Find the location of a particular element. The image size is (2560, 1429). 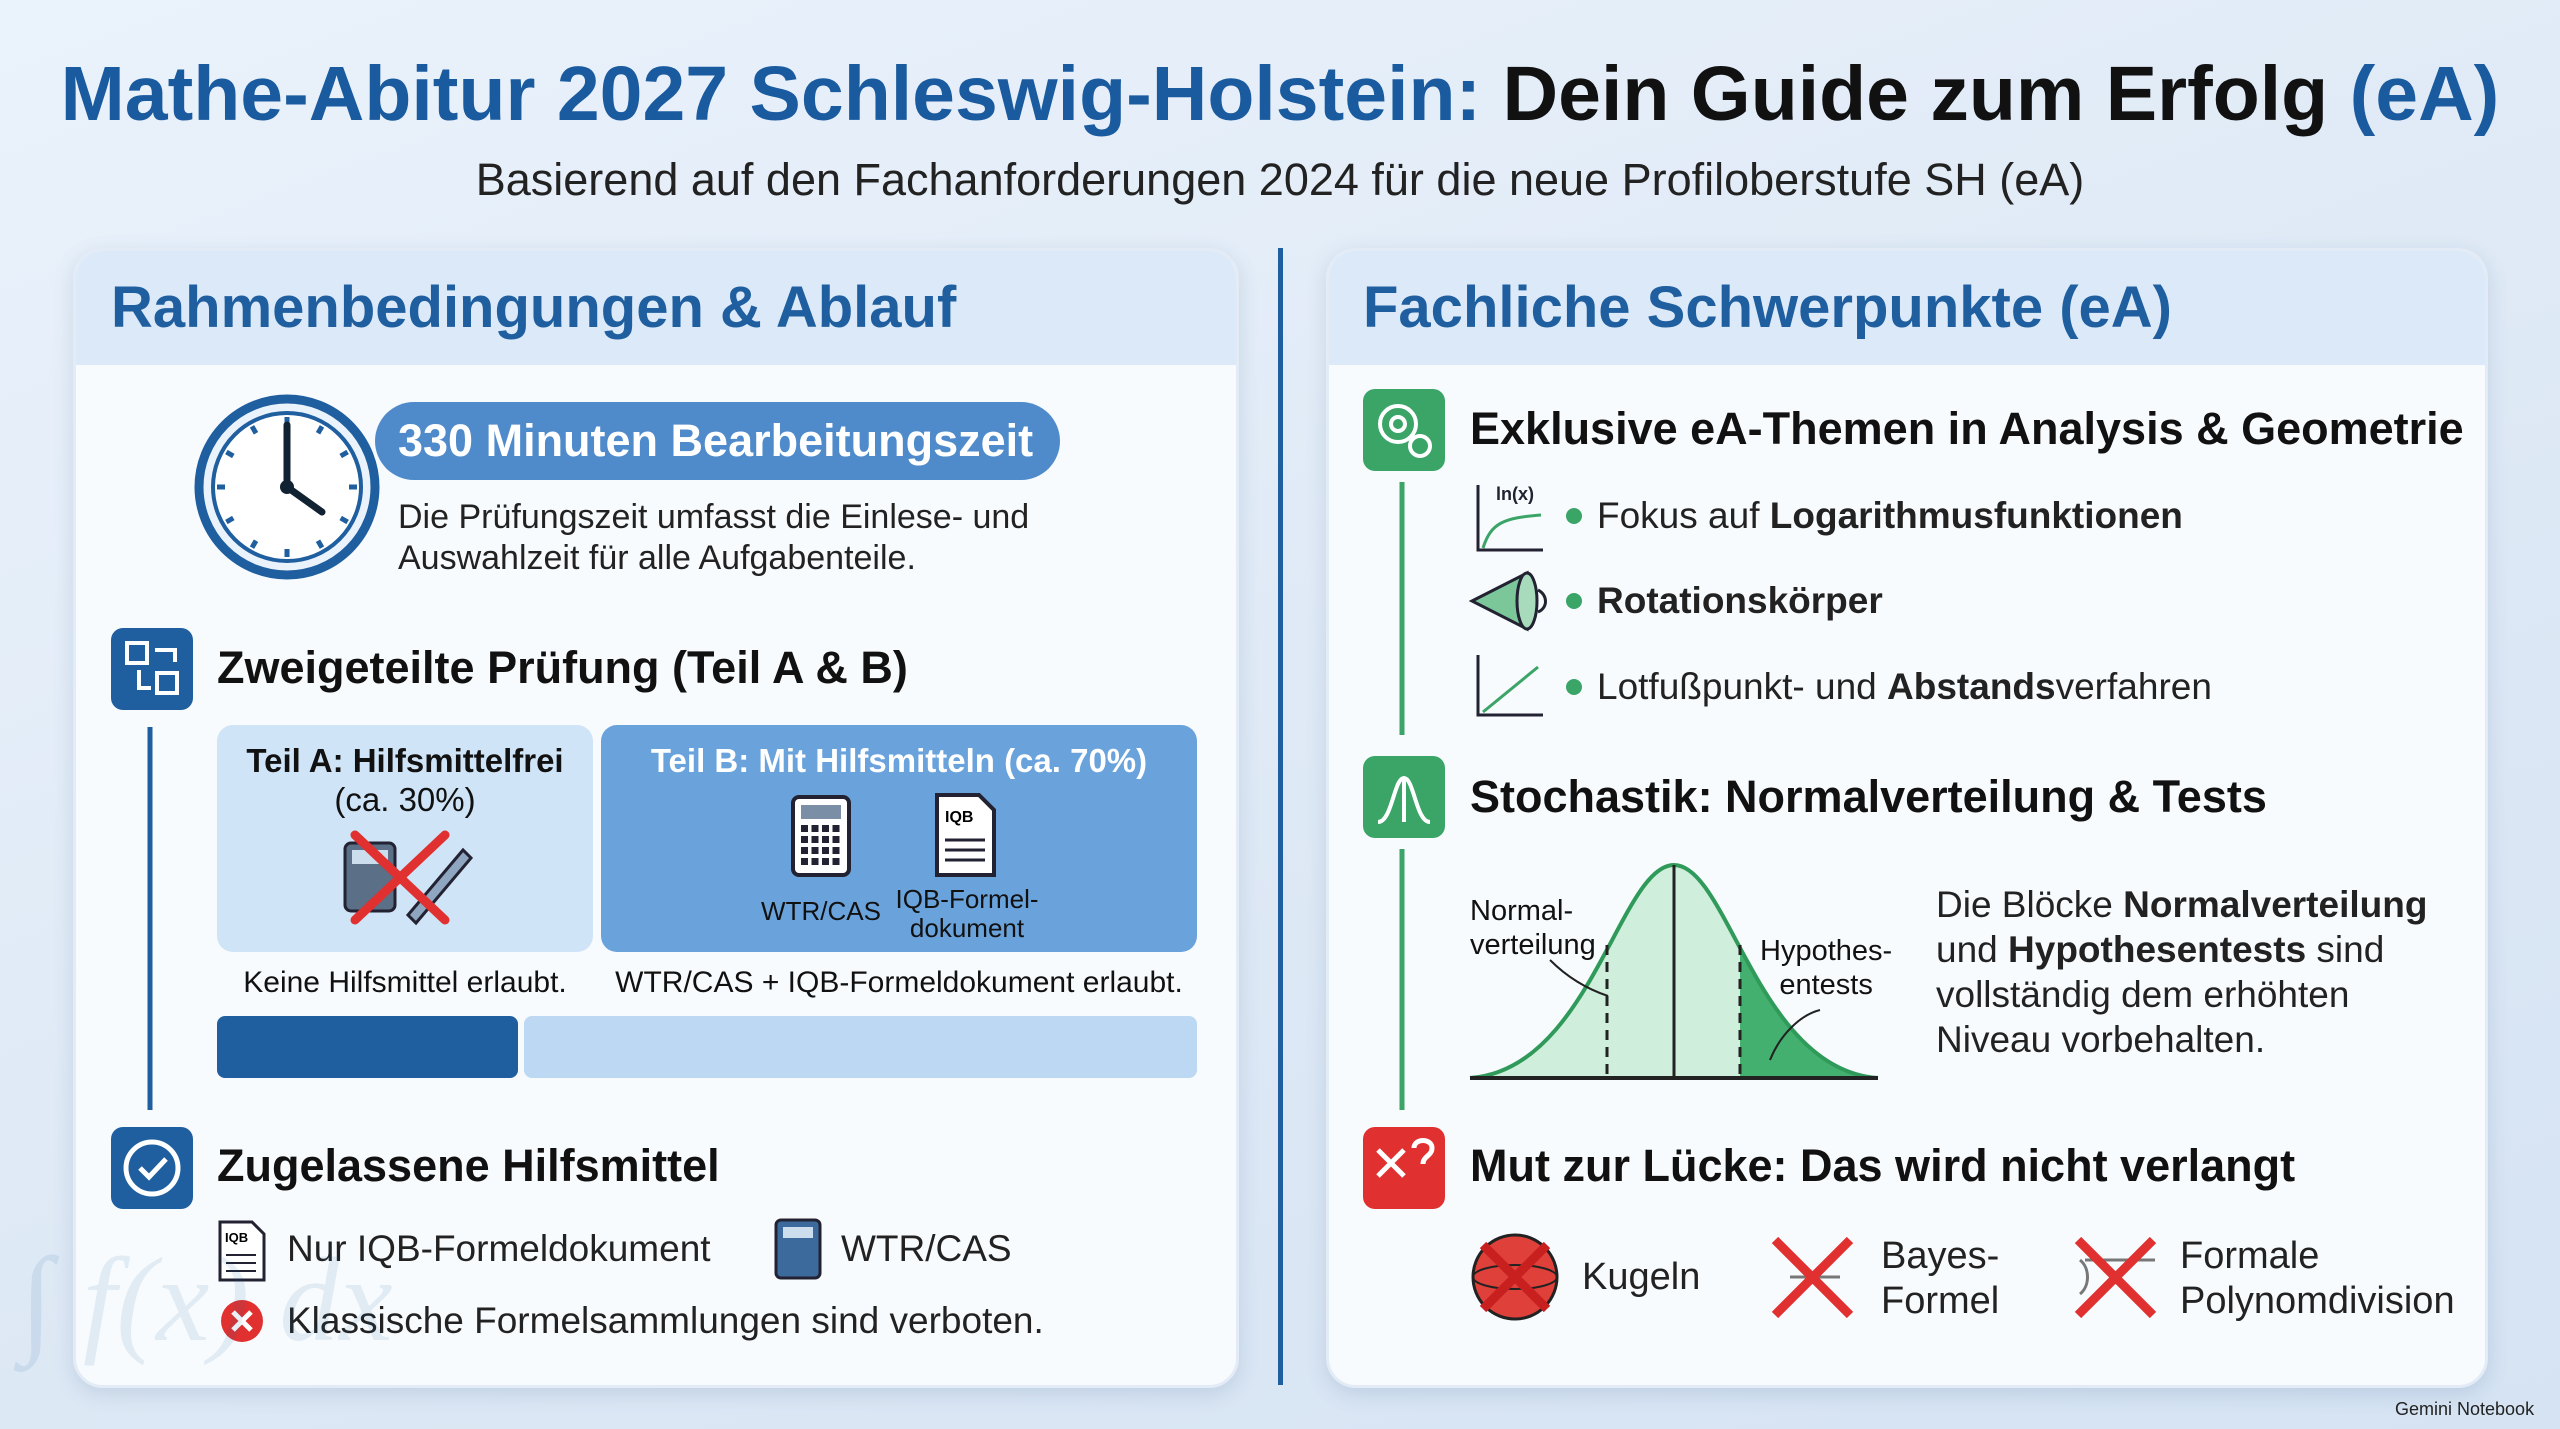

bayes-icon is located at coordinates (1812, 1277).